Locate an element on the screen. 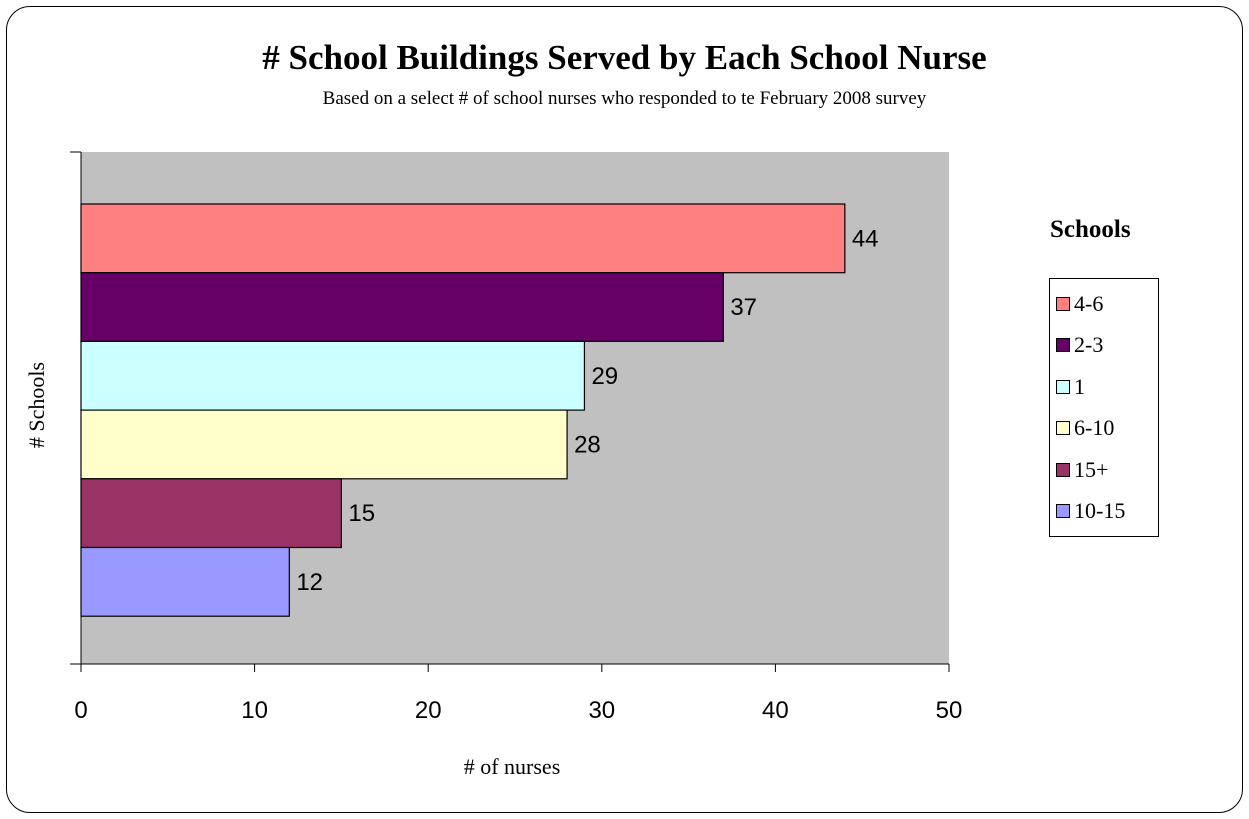 Image resolution: width=1249 pixels, height=819 pixels. data-label: 29 is located at coordinates (604, 376).